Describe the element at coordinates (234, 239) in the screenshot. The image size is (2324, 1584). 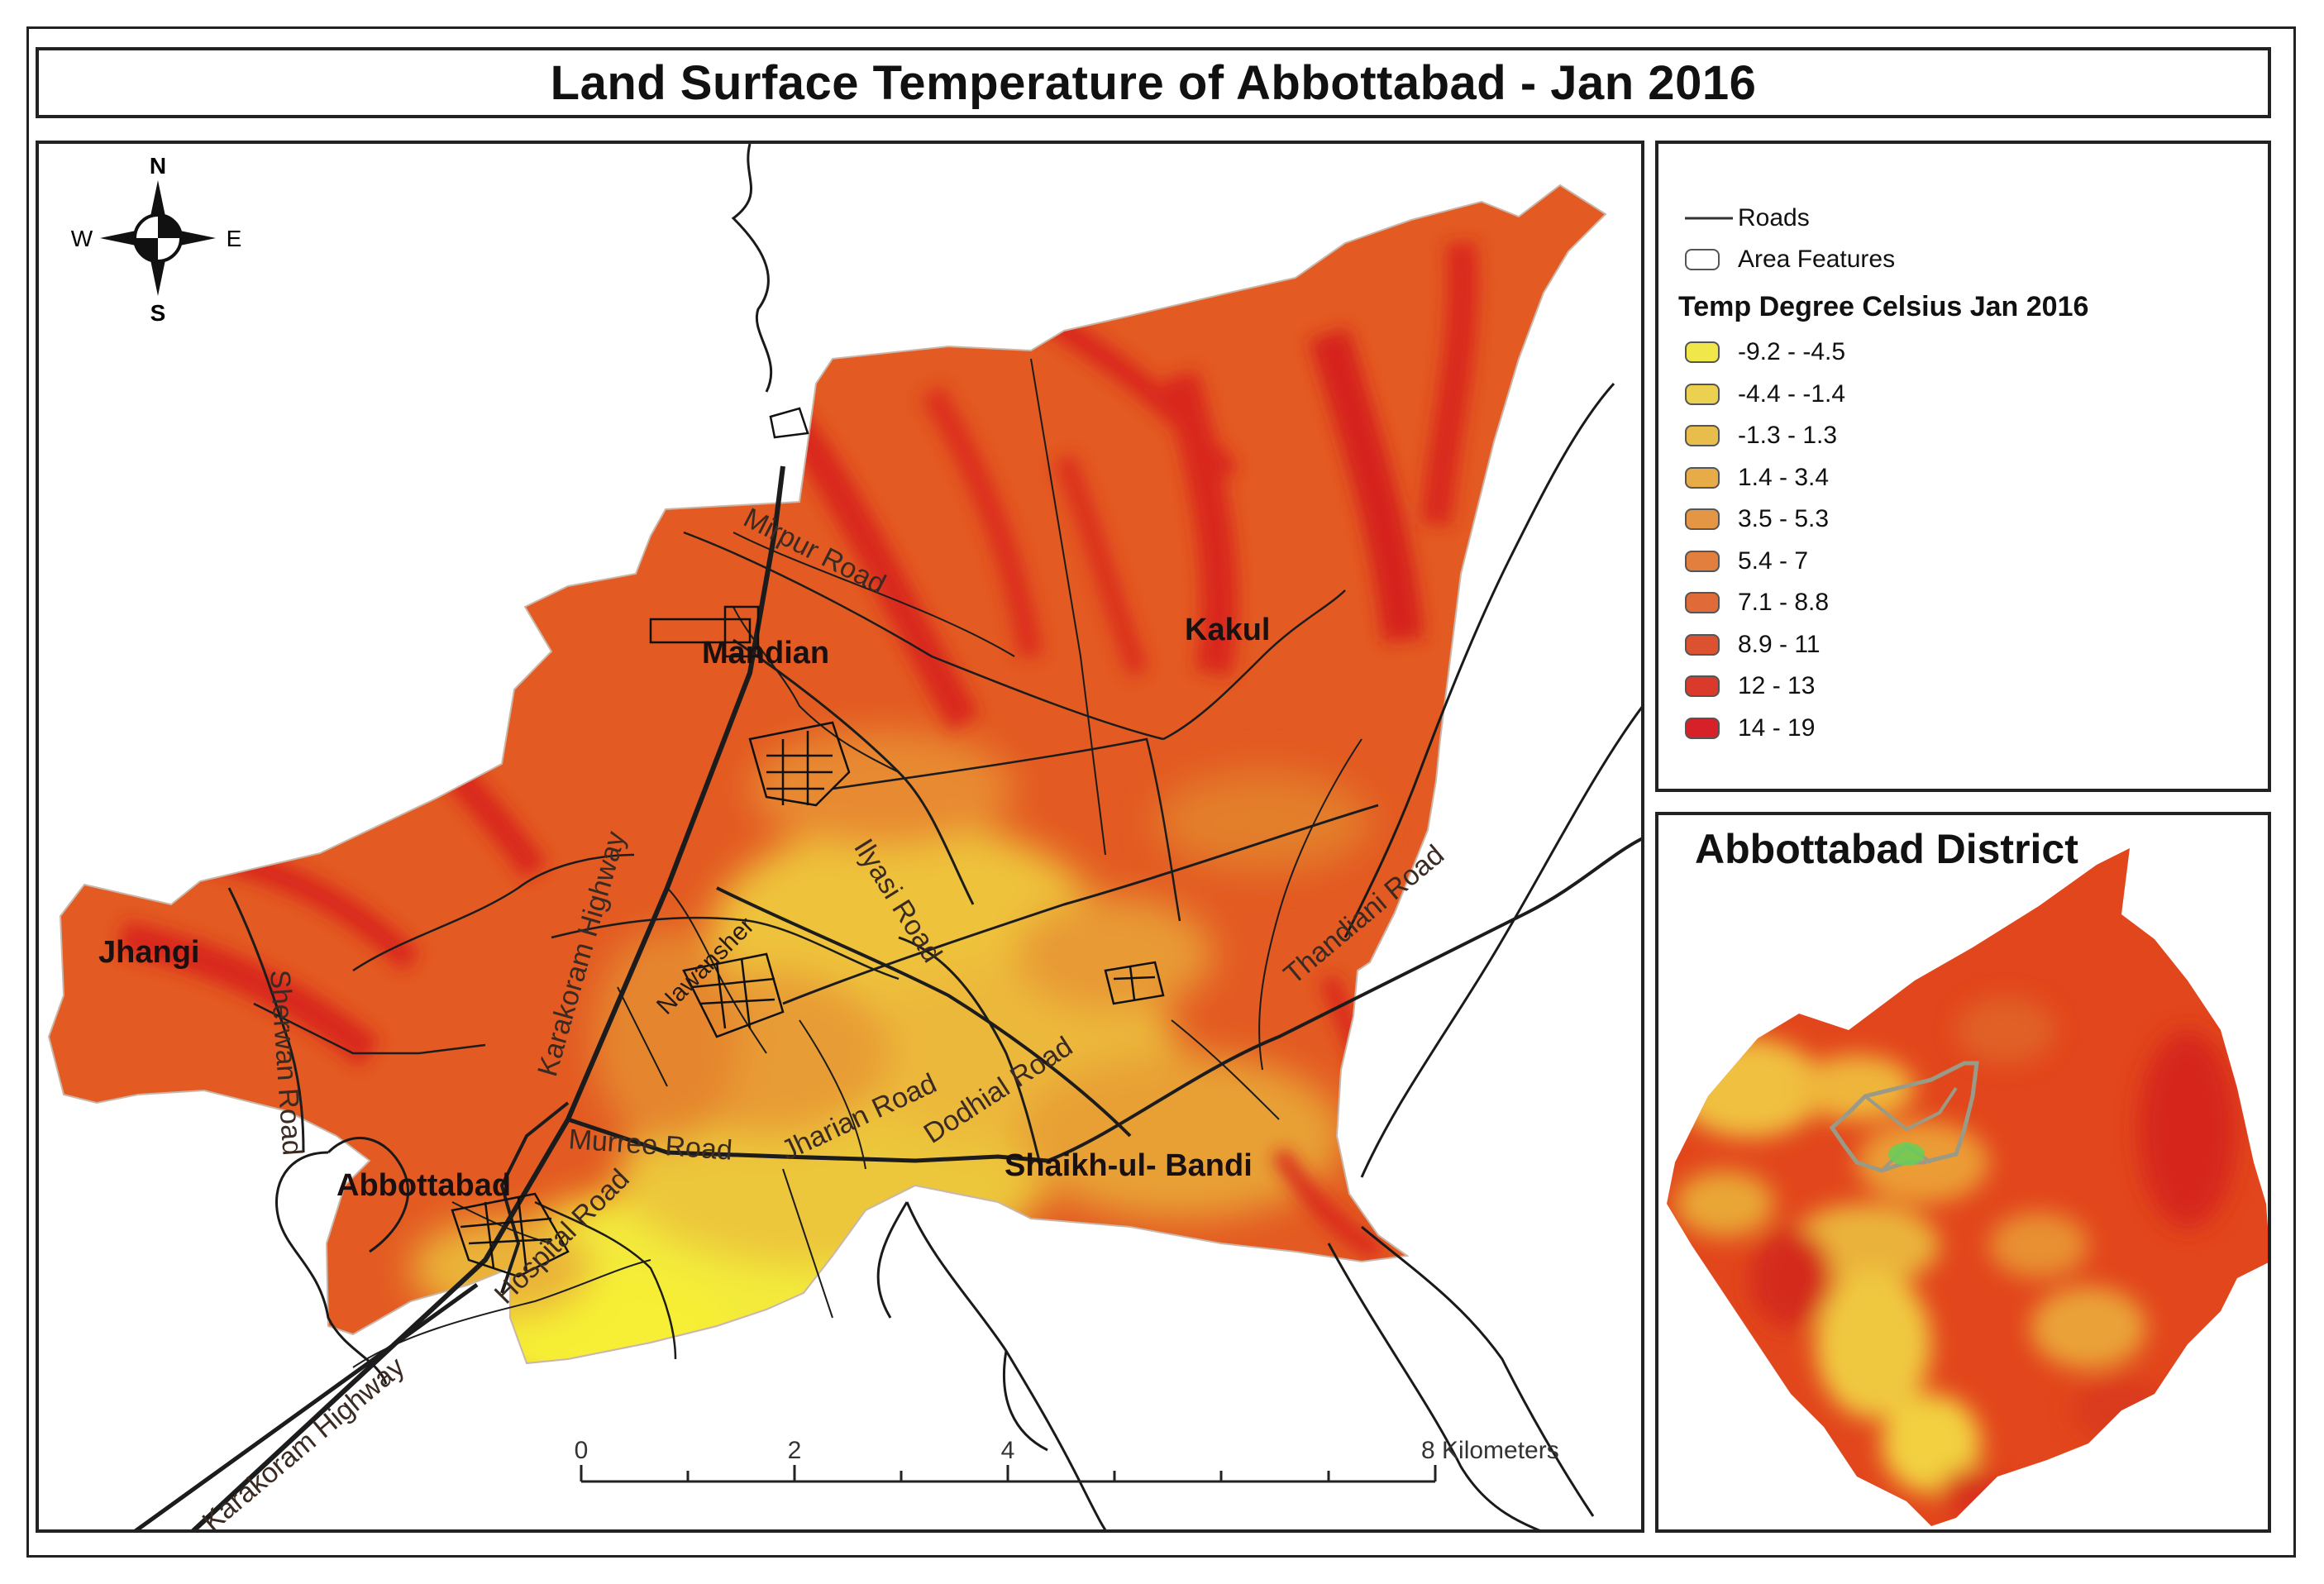
I see `compass-e: E` at that location.